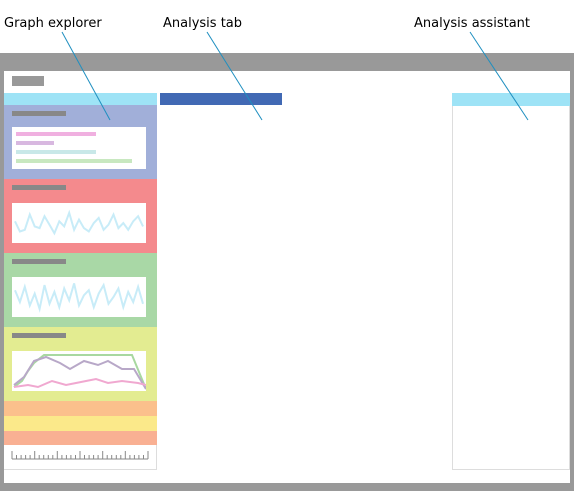  I want to click on callout-analysis-tab: Analysis tab, so click(203, 23).